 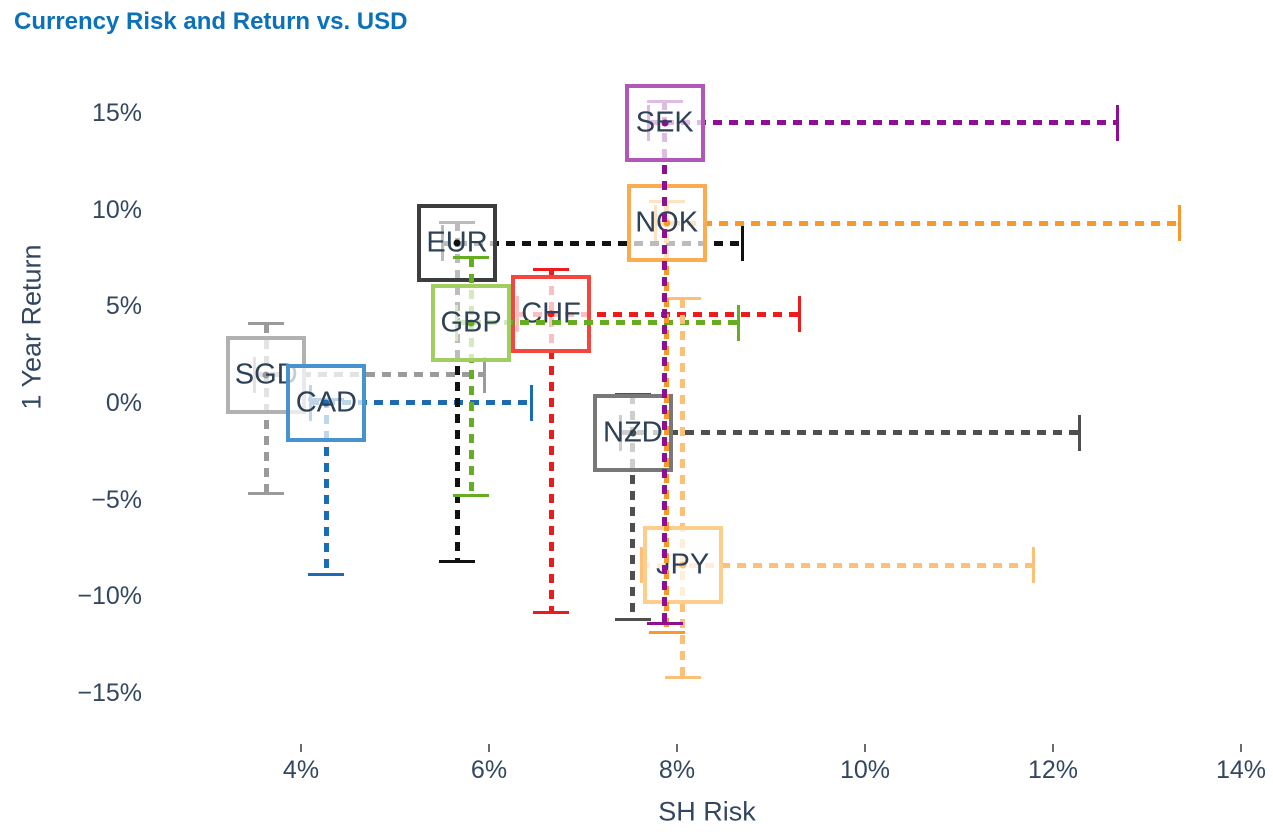 I want to click on x-tick-label: 8%, so click(x=677, y=770).